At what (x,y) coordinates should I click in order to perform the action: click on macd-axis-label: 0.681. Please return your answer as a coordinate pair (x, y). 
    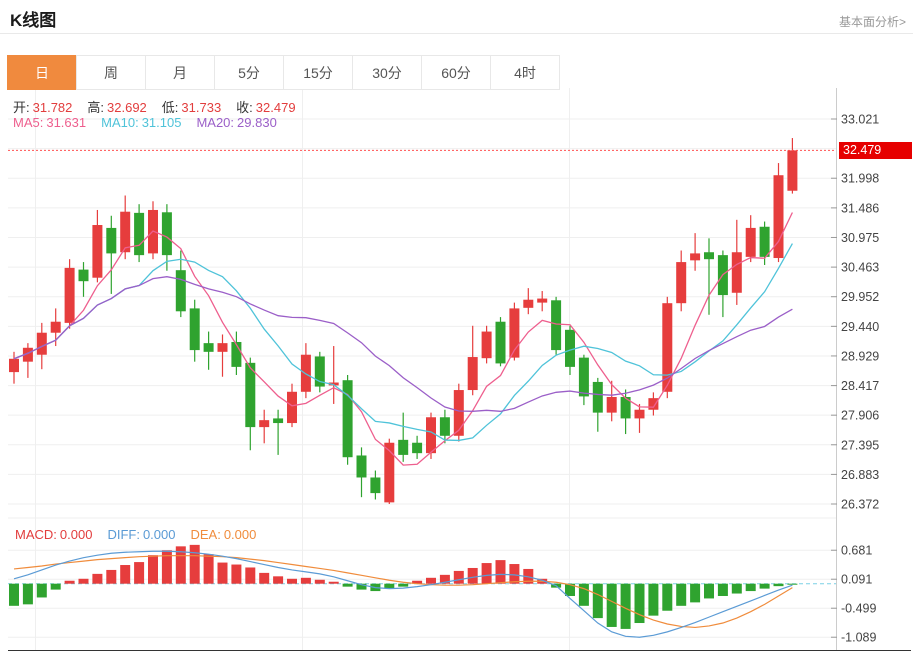
    Looking at the image, I should click on (856, 551).